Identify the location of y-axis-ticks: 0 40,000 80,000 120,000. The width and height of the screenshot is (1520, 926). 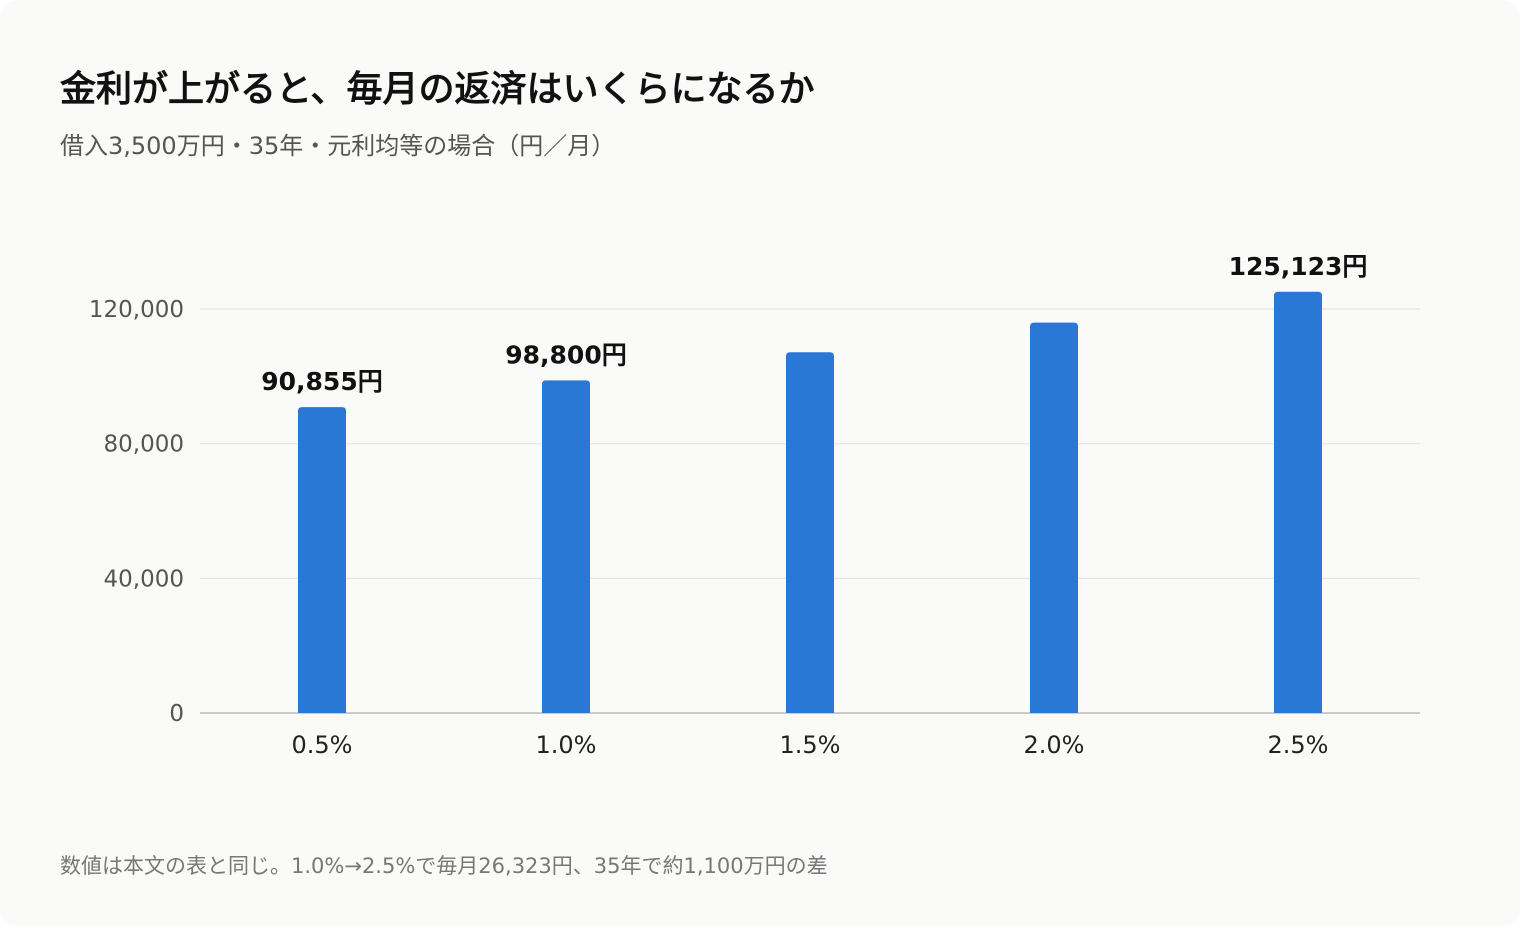
(136, 512).